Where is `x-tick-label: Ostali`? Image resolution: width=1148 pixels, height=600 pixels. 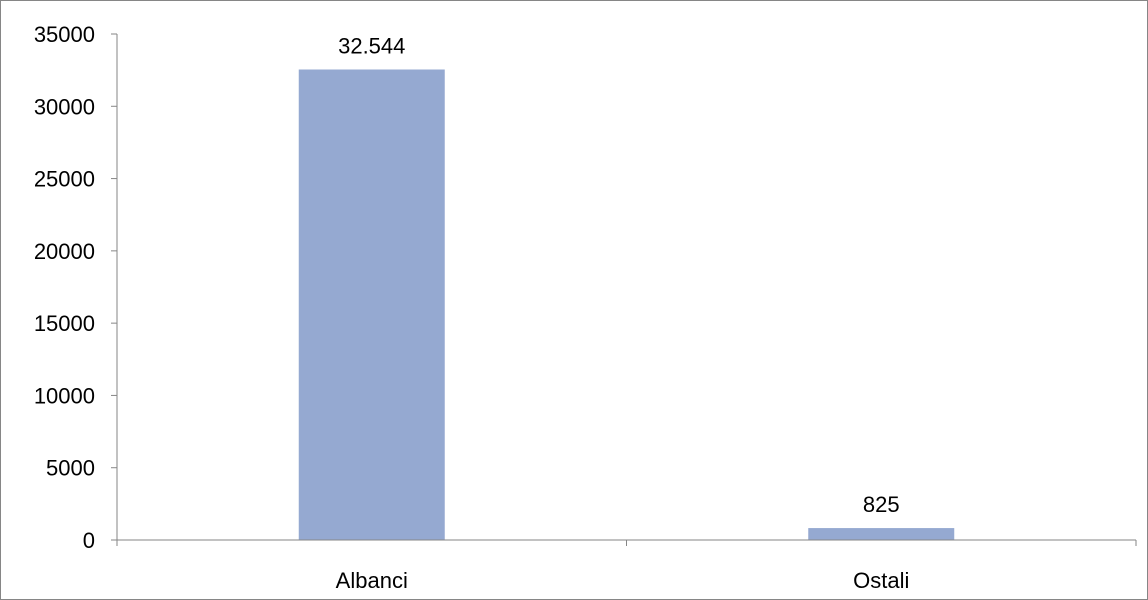
x-tick-label: Ostali is located at coordinates (881, 580).